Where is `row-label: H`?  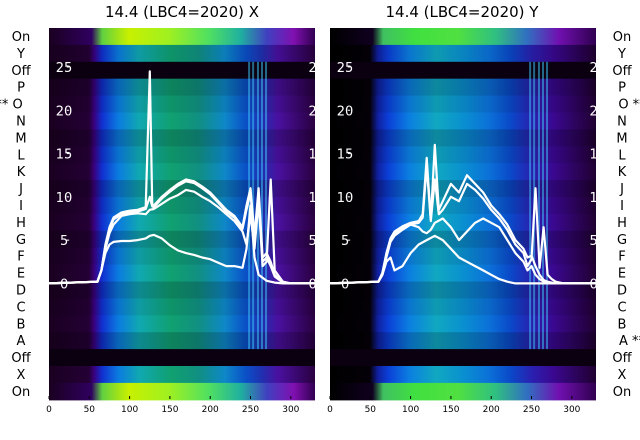 row-label: H is located at coordinates (21, 223).